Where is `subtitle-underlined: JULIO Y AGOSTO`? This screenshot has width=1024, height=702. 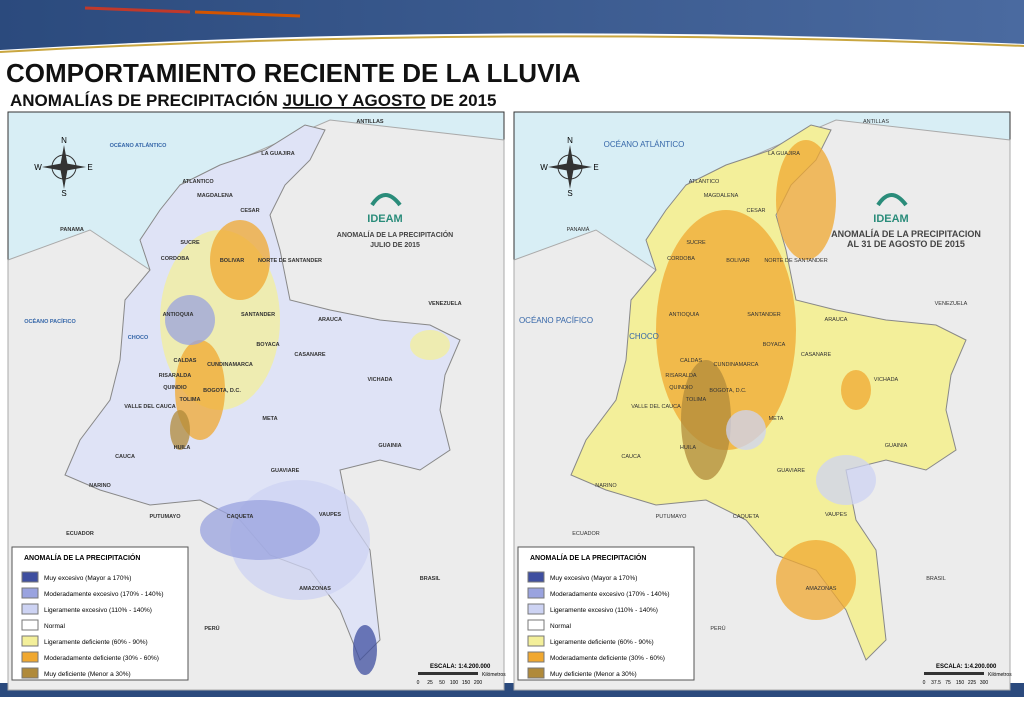
subtitle-underlined: JULIO Y AGOSTO is located at coordinates (354, 100).